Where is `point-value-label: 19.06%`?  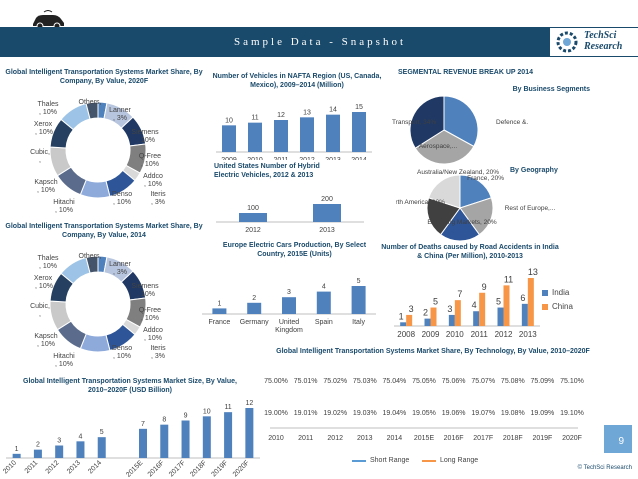
point-value-label: 19.06% is located at coordinates (454, 413).